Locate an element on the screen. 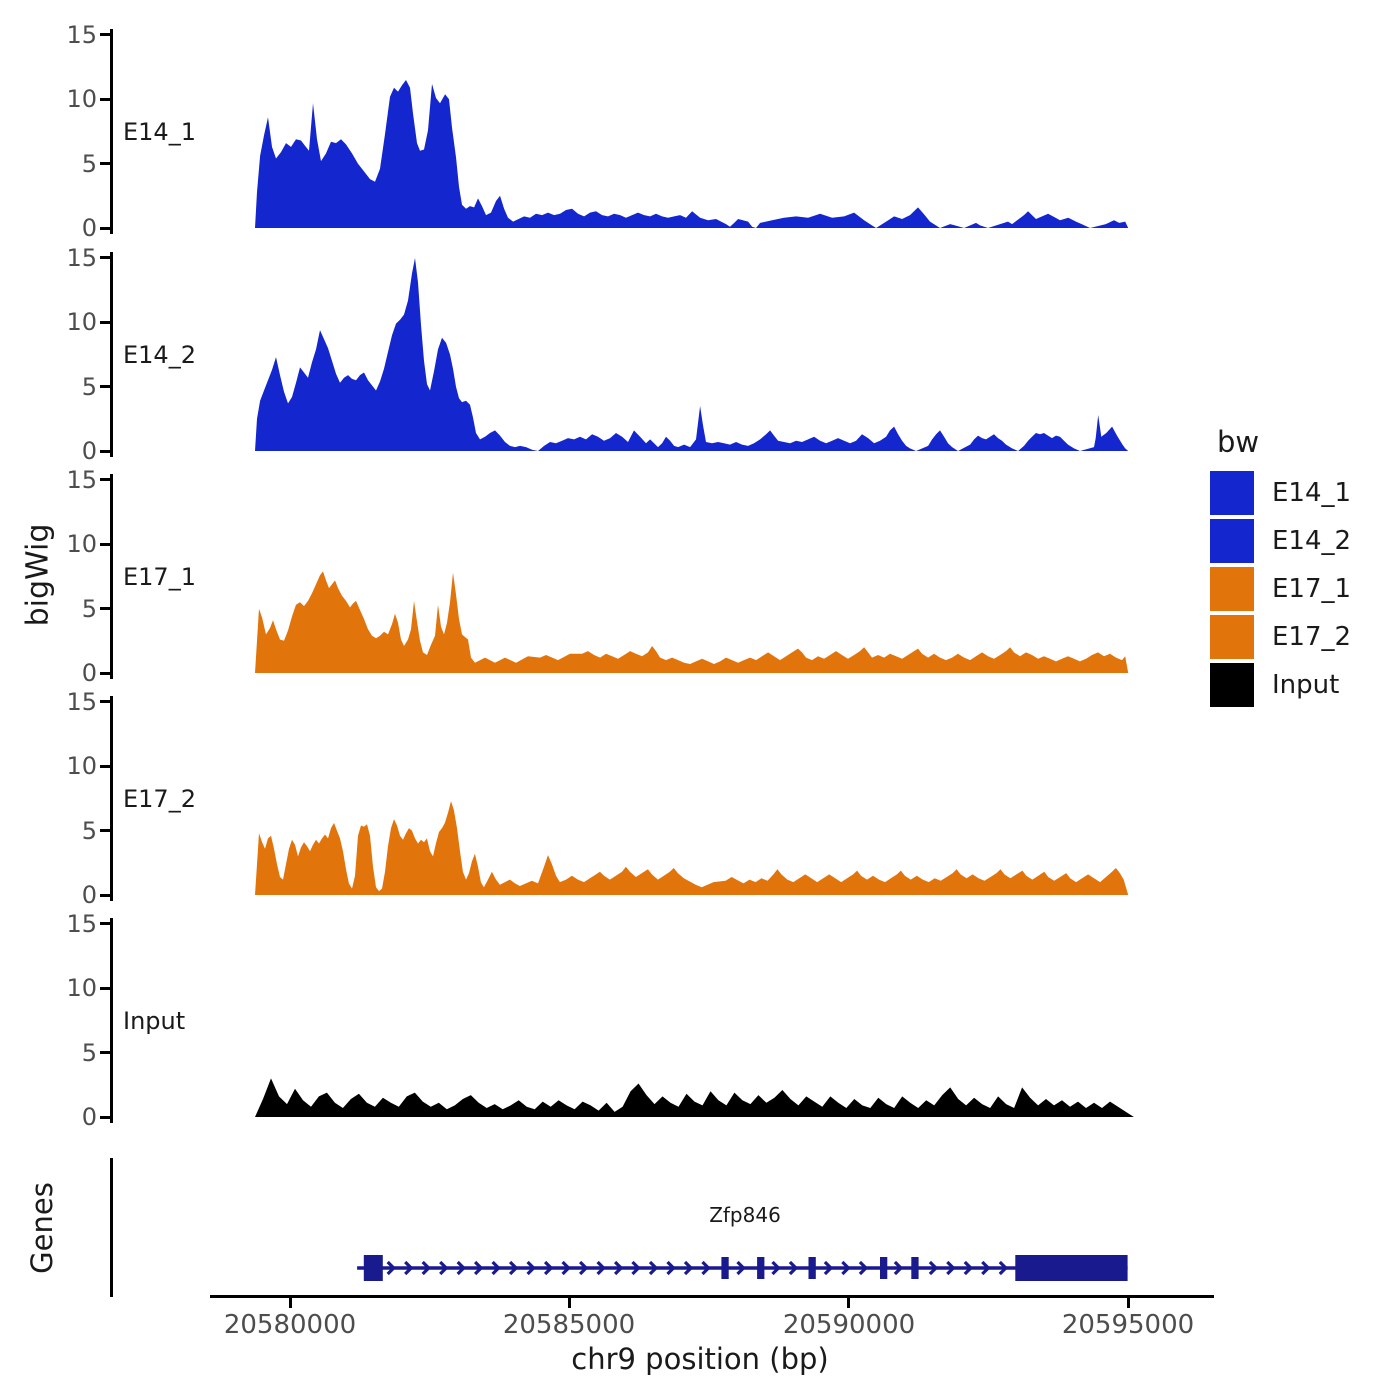  legend-item: E14_1 is located at coordinates (1302, 493).